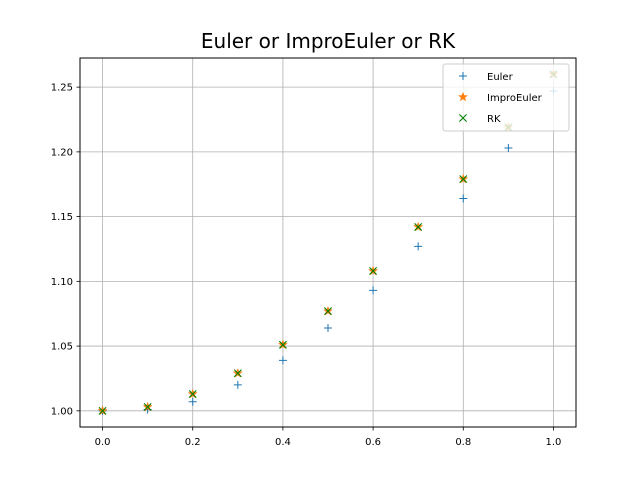 The width and height of the screenshot is (640, 480). I want to click on y-tick-label: 1.15, so click(62, 217).